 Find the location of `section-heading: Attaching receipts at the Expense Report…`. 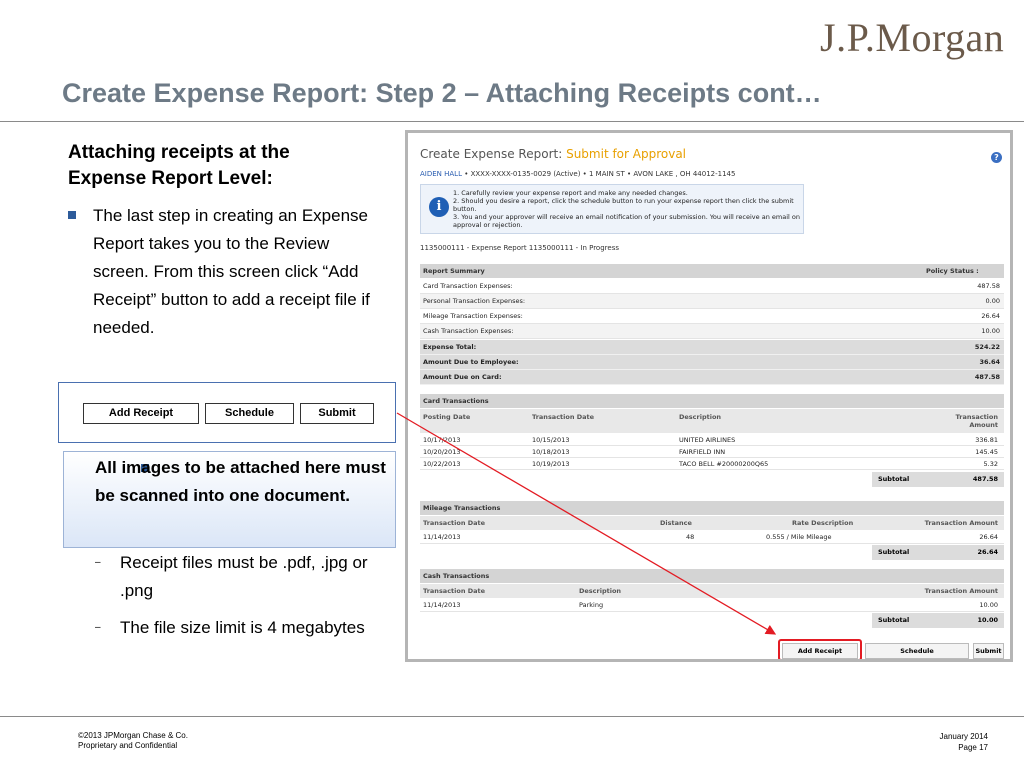

section-heading: Attaching receipts at the Expense Report… is located at coordinates (179, 165).